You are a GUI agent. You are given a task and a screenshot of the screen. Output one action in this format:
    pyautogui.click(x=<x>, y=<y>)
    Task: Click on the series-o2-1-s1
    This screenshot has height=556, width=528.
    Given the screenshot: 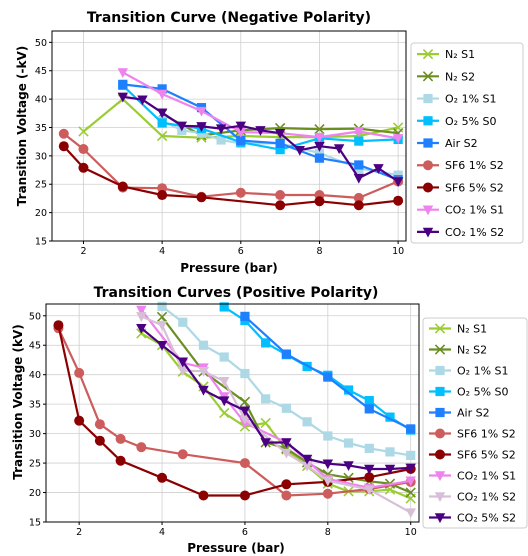 What is the action you would take?
    pyautogui.click(x=286, y=381)
    